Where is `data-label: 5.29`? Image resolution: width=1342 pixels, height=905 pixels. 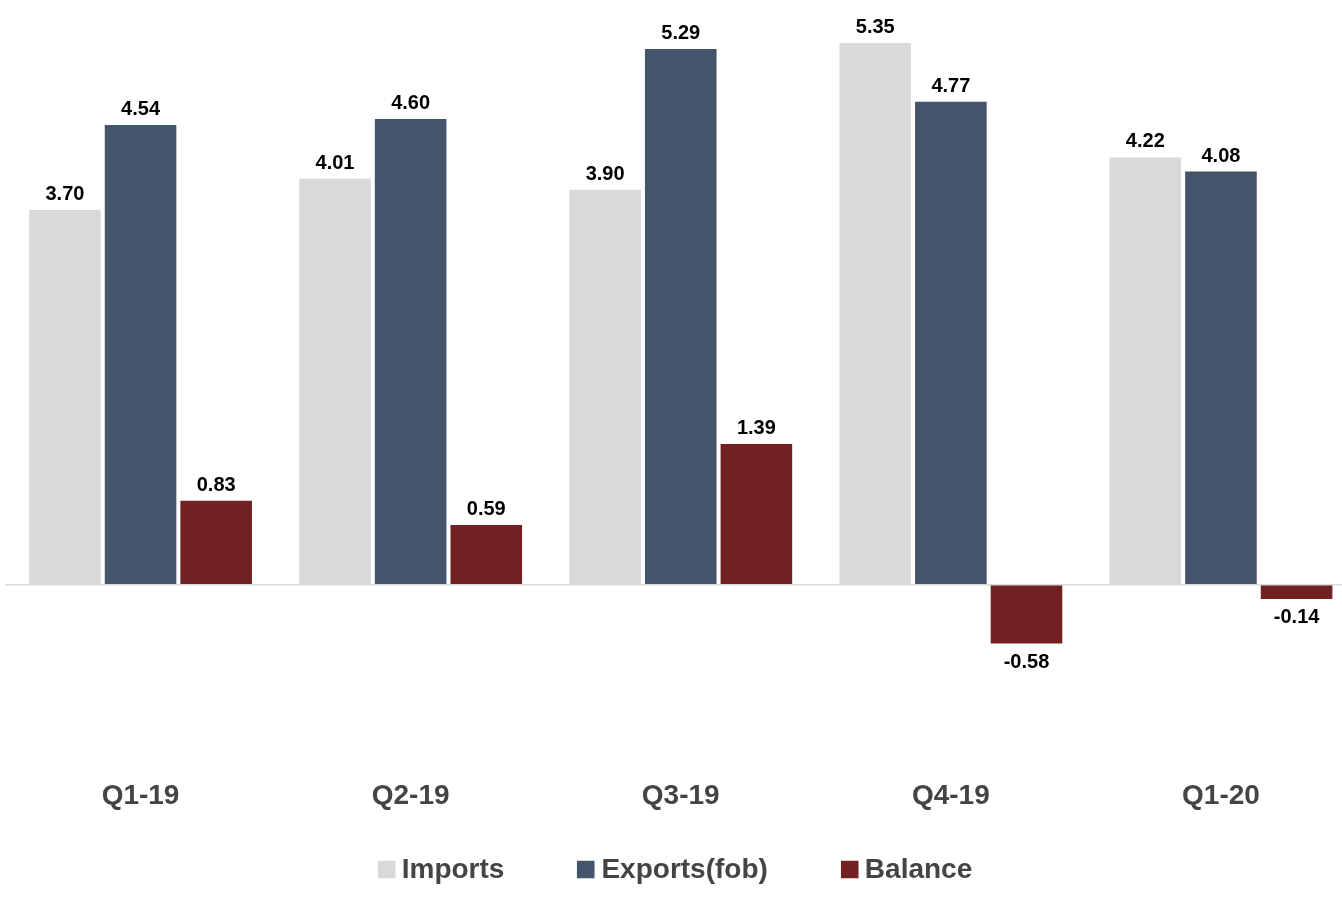 data-label: 5.29 is located at coordinates (681, 32).